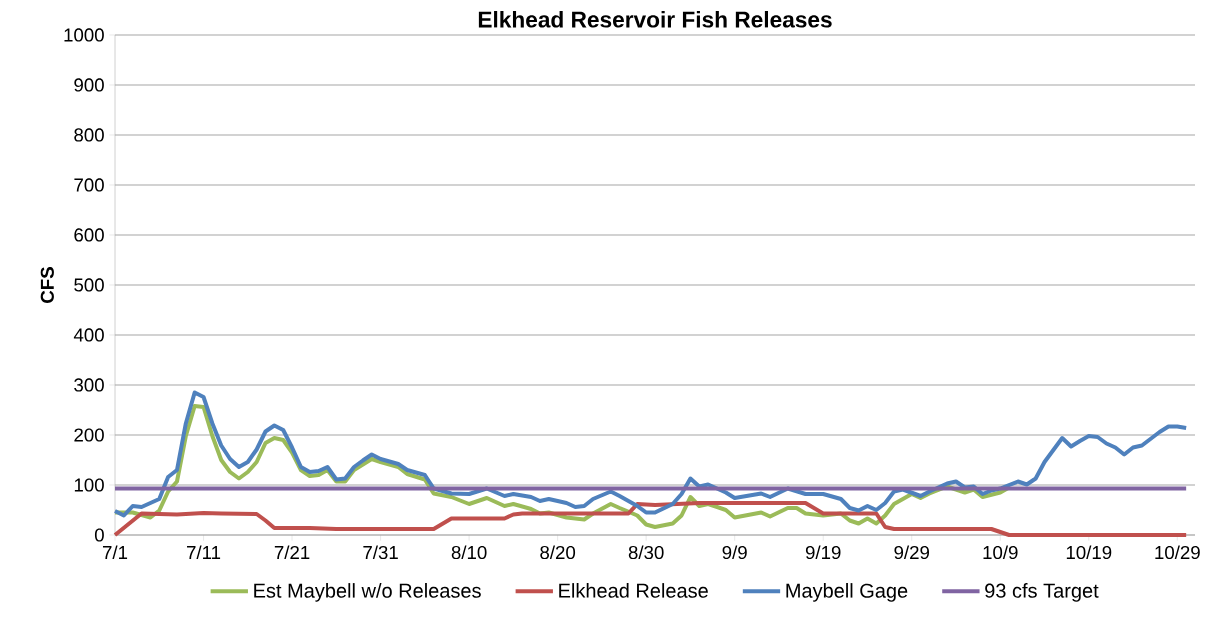 The width and height of the screenshot is (1210, 639). I want to click on y-axis-title: CFS, so click(47, 285).